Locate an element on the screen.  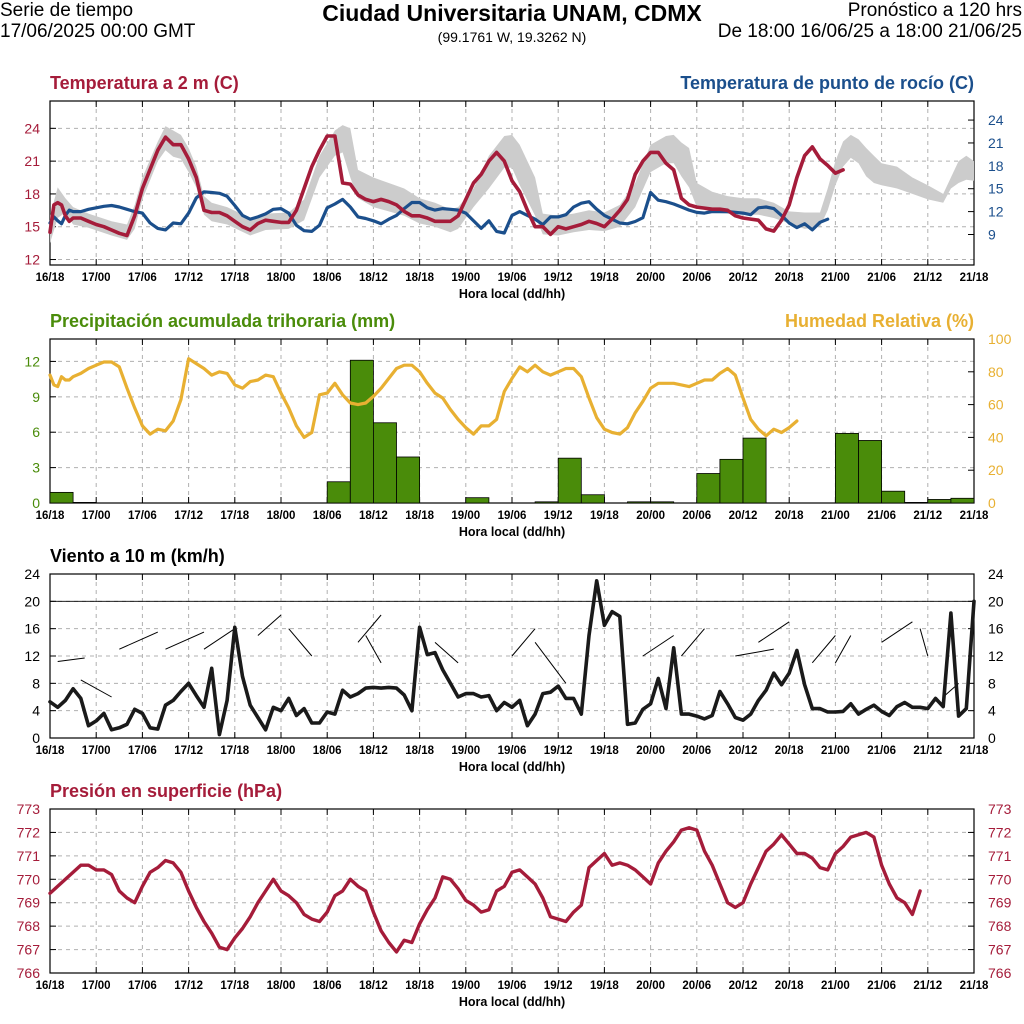
temperature-line is located at coordinates (446, 186).